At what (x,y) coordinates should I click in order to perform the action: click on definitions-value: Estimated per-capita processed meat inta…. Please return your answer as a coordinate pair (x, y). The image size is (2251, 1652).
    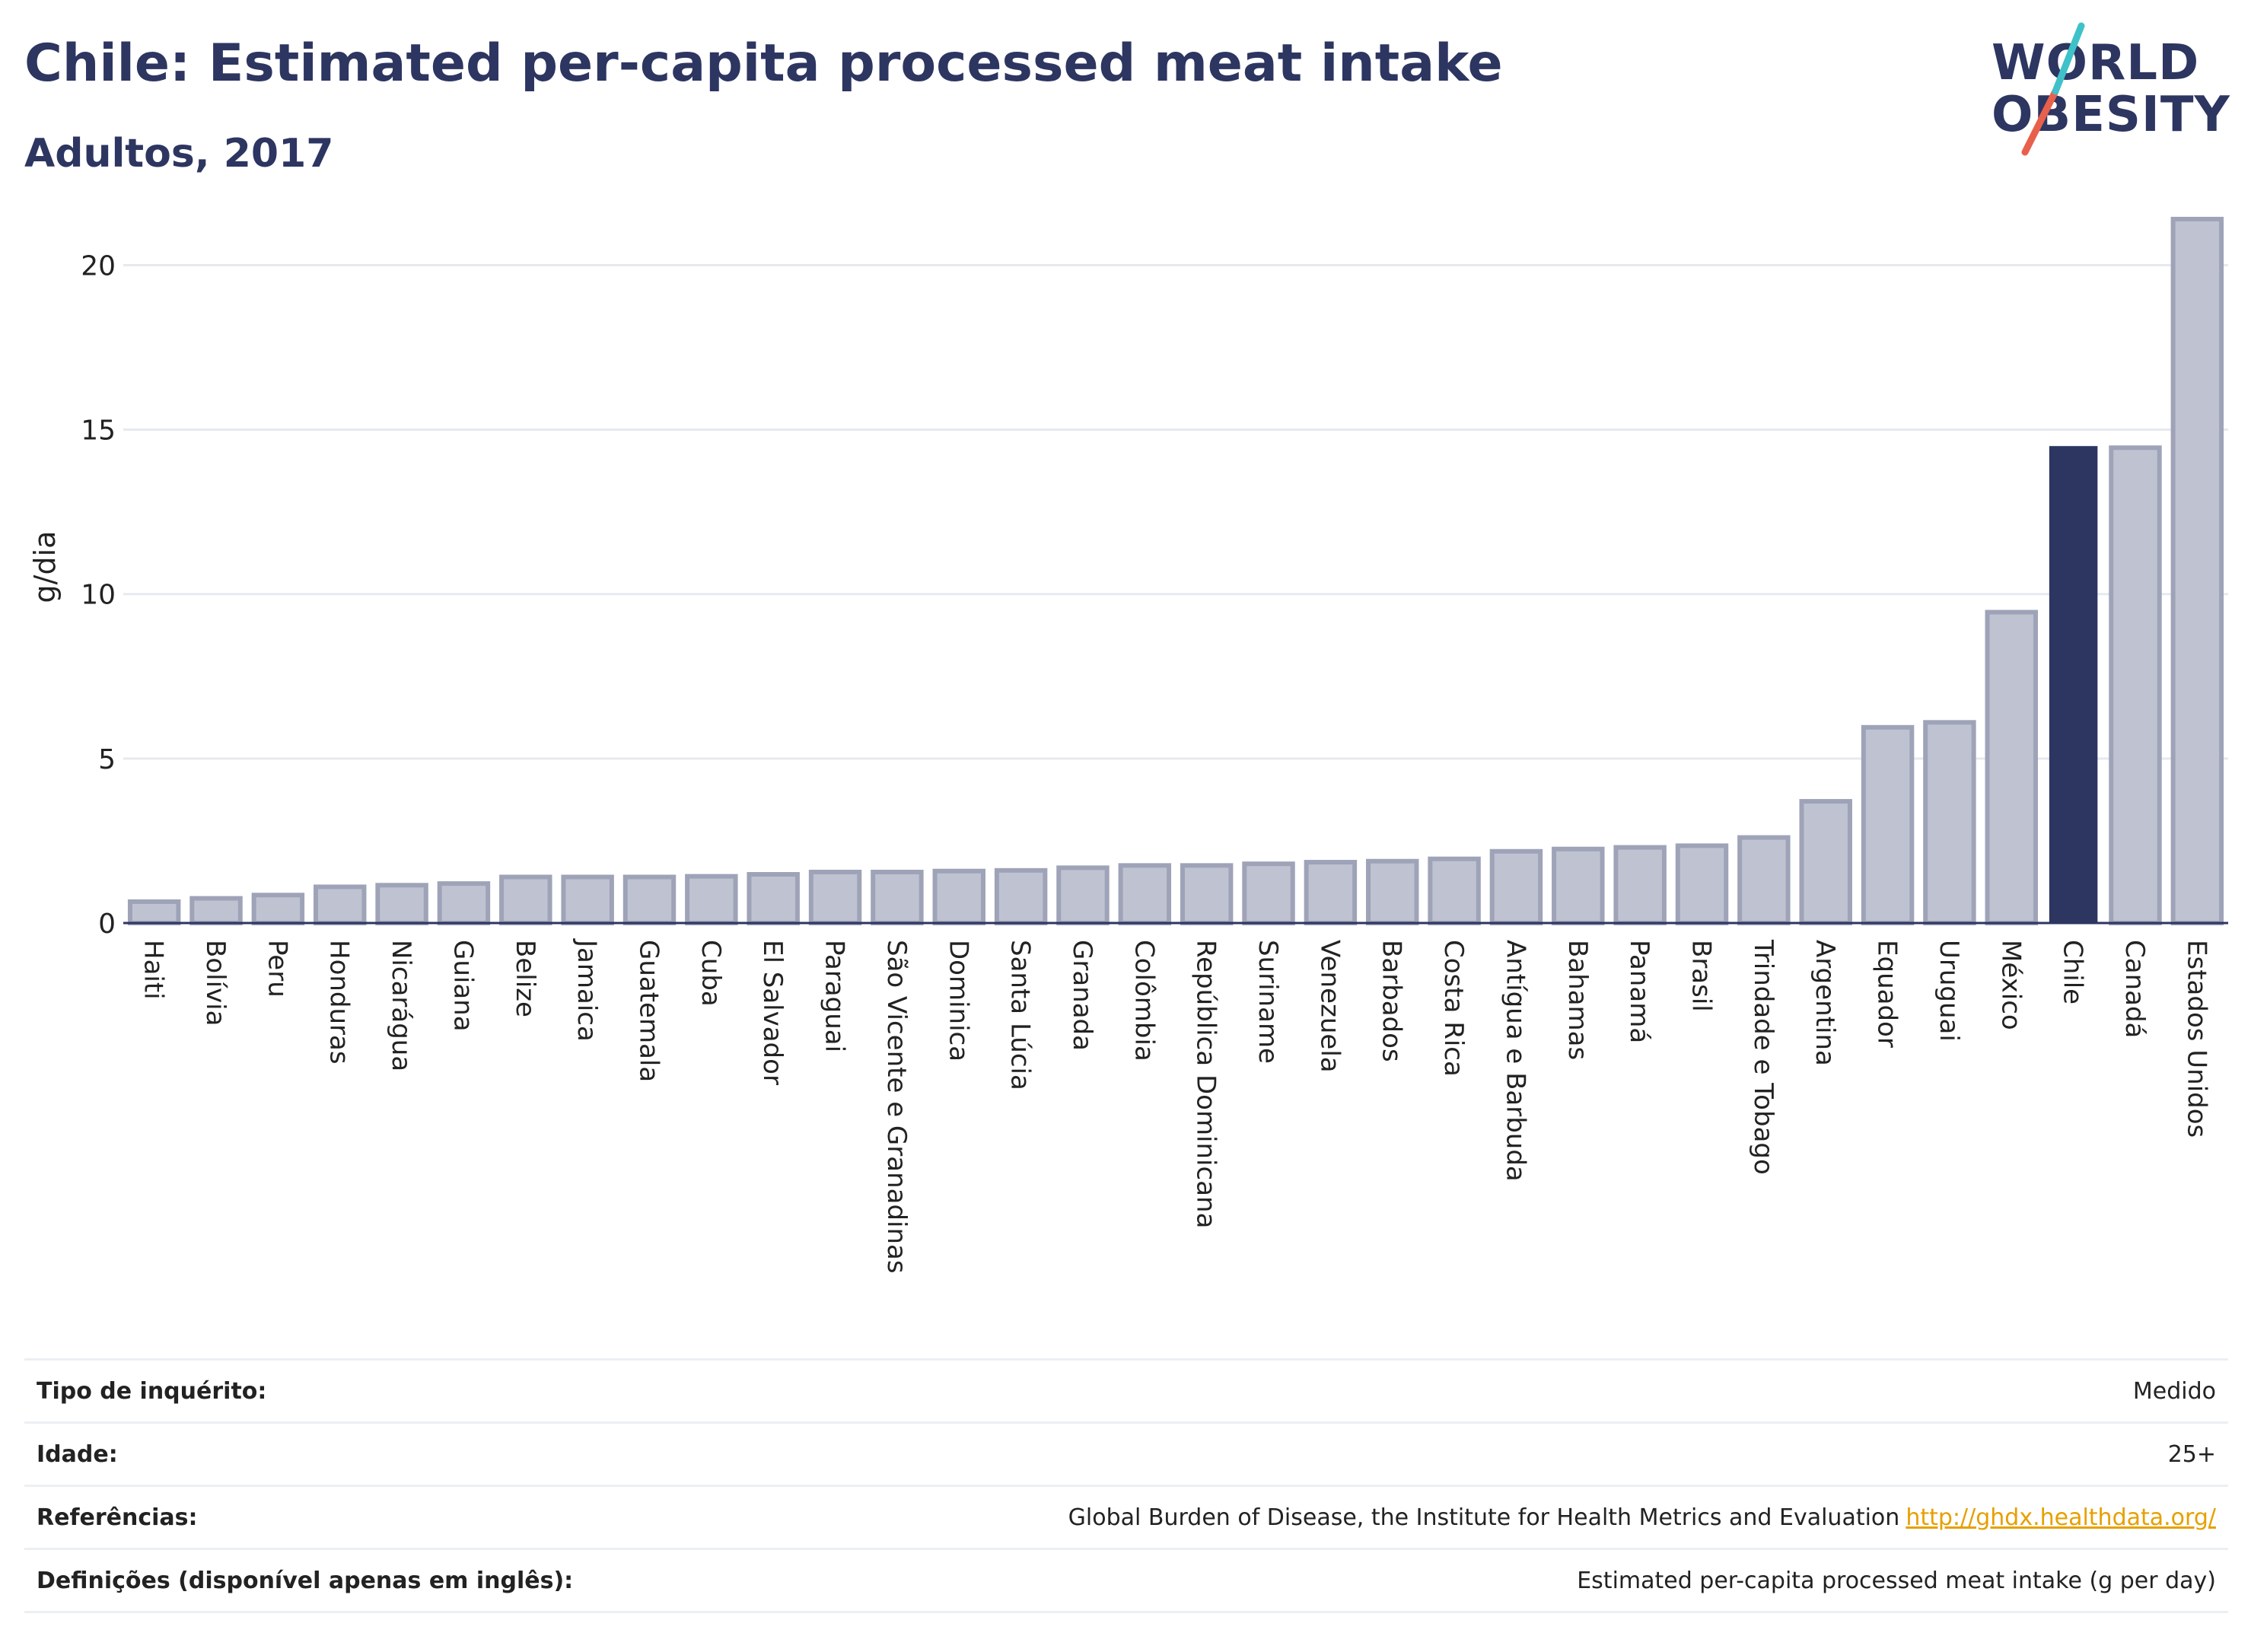
    Looking at the image, I should click on (1896, 1580).